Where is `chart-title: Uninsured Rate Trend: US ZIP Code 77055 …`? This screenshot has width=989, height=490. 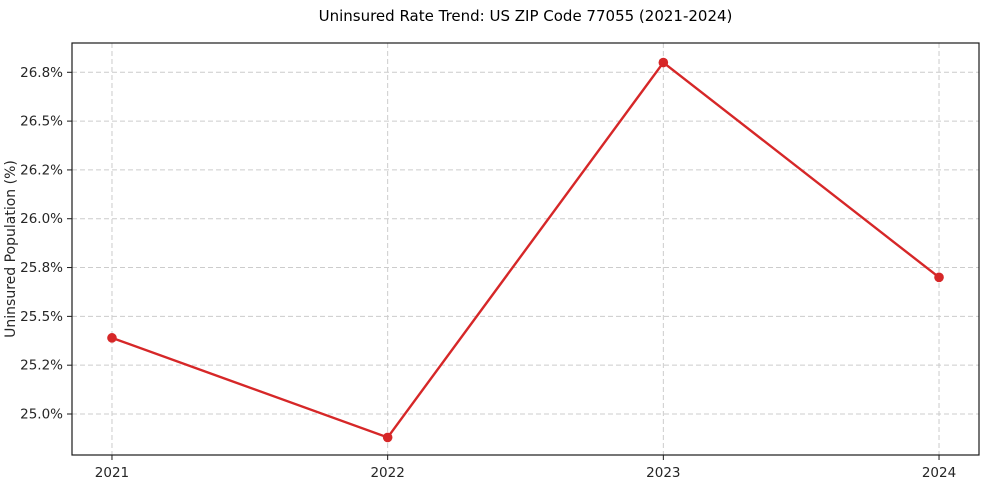
chart-title: Uninsured Rate Trend: US ZIP Code 77055 … is located at coordinates (526, 16).